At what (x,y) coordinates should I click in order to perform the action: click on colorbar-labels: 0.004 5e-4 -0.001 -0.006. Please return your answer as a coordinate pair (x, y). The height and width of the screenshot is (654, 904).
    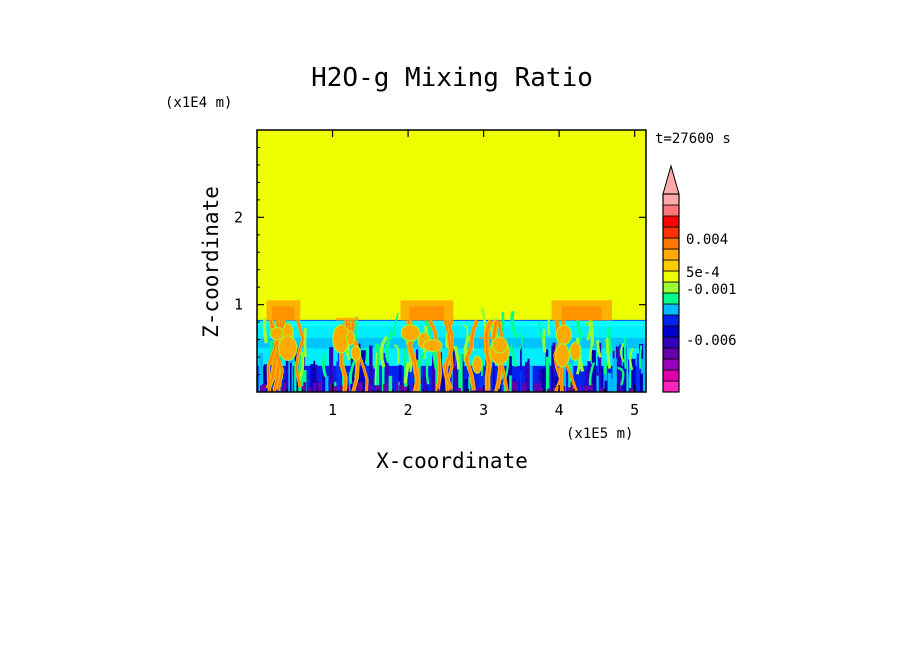
    Looking at the image, I should click on (711, 290).